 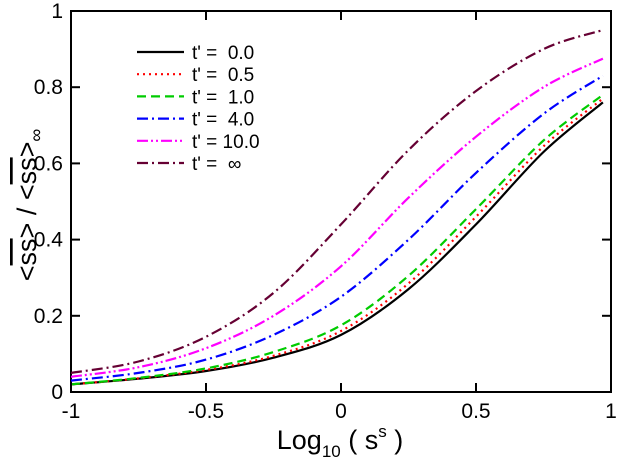 I want to click on x-axis-title: Log10 ( ss ), so click(x=340, y=441).